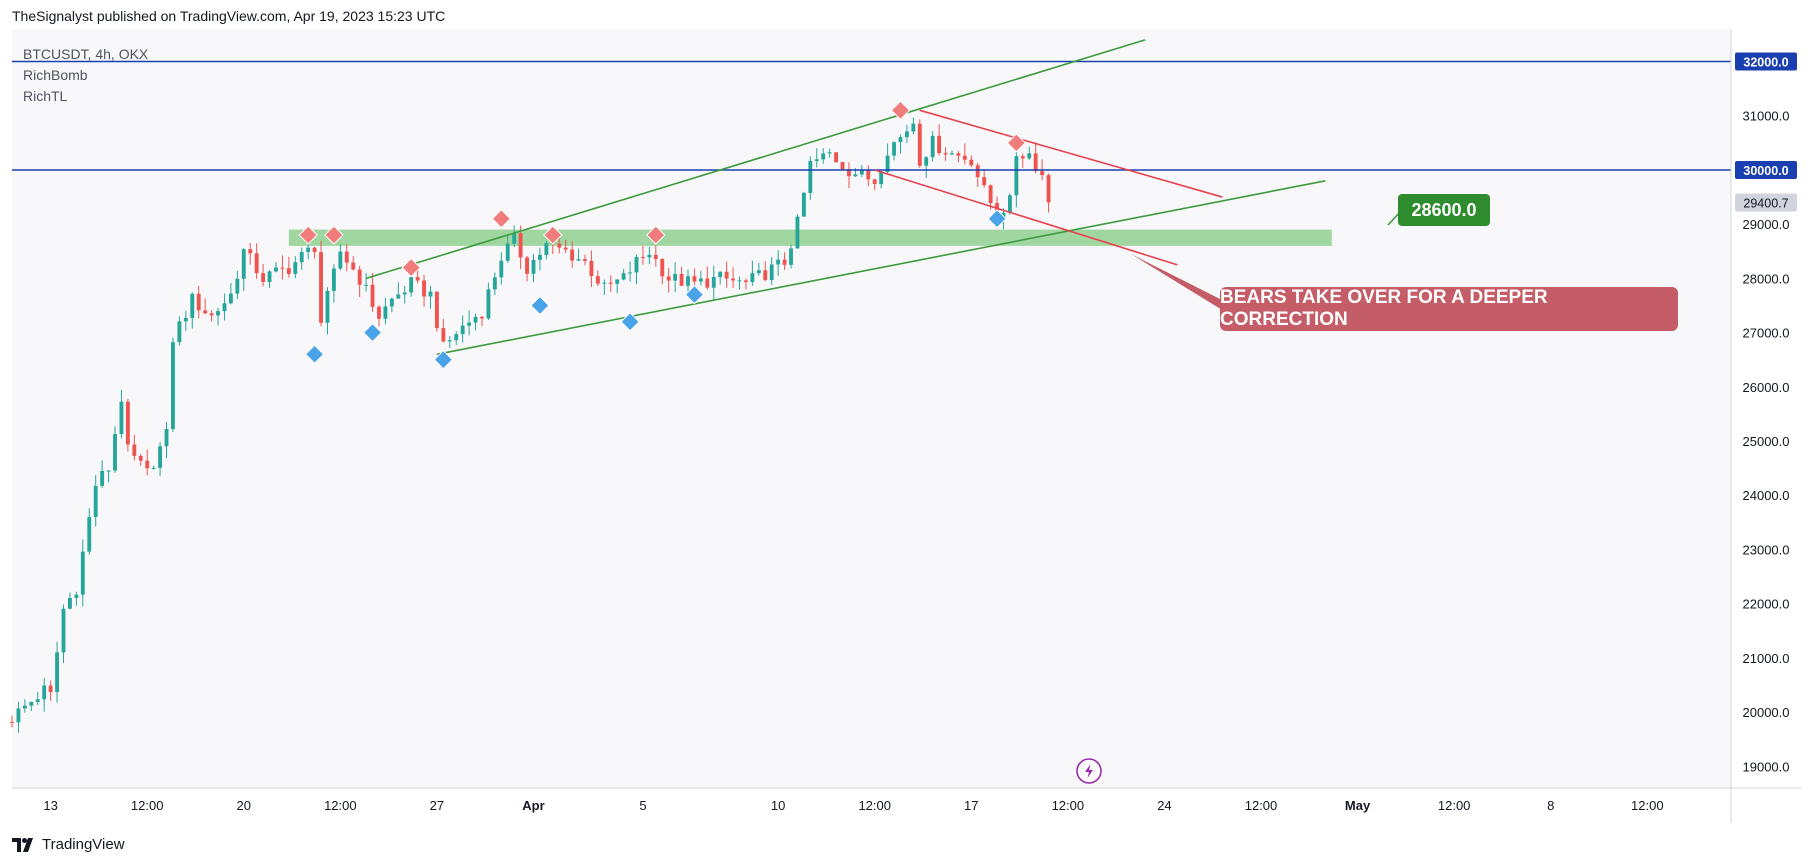  What do you see at coordinates (244, 805) in the screenshot?
I see `time-tick-label: 20` at bounding box center [244, 805].